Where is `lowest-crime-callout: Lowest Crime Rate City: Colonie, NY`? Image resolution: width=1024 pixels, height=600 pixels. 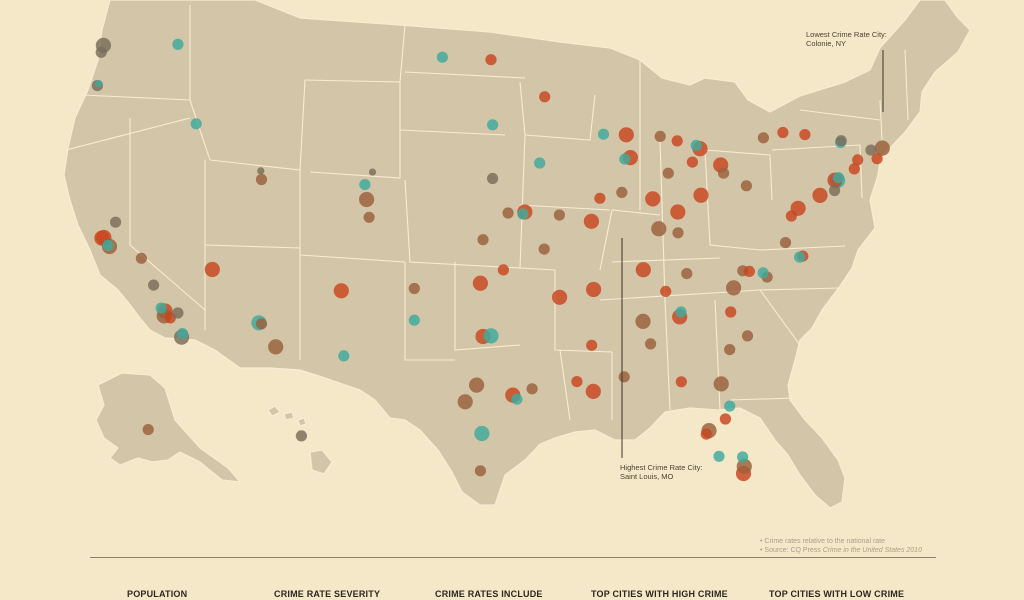
lowest-crime-callout: Lowest Crime Rate City: Colonie, NY is located at coordinates (846, 39).